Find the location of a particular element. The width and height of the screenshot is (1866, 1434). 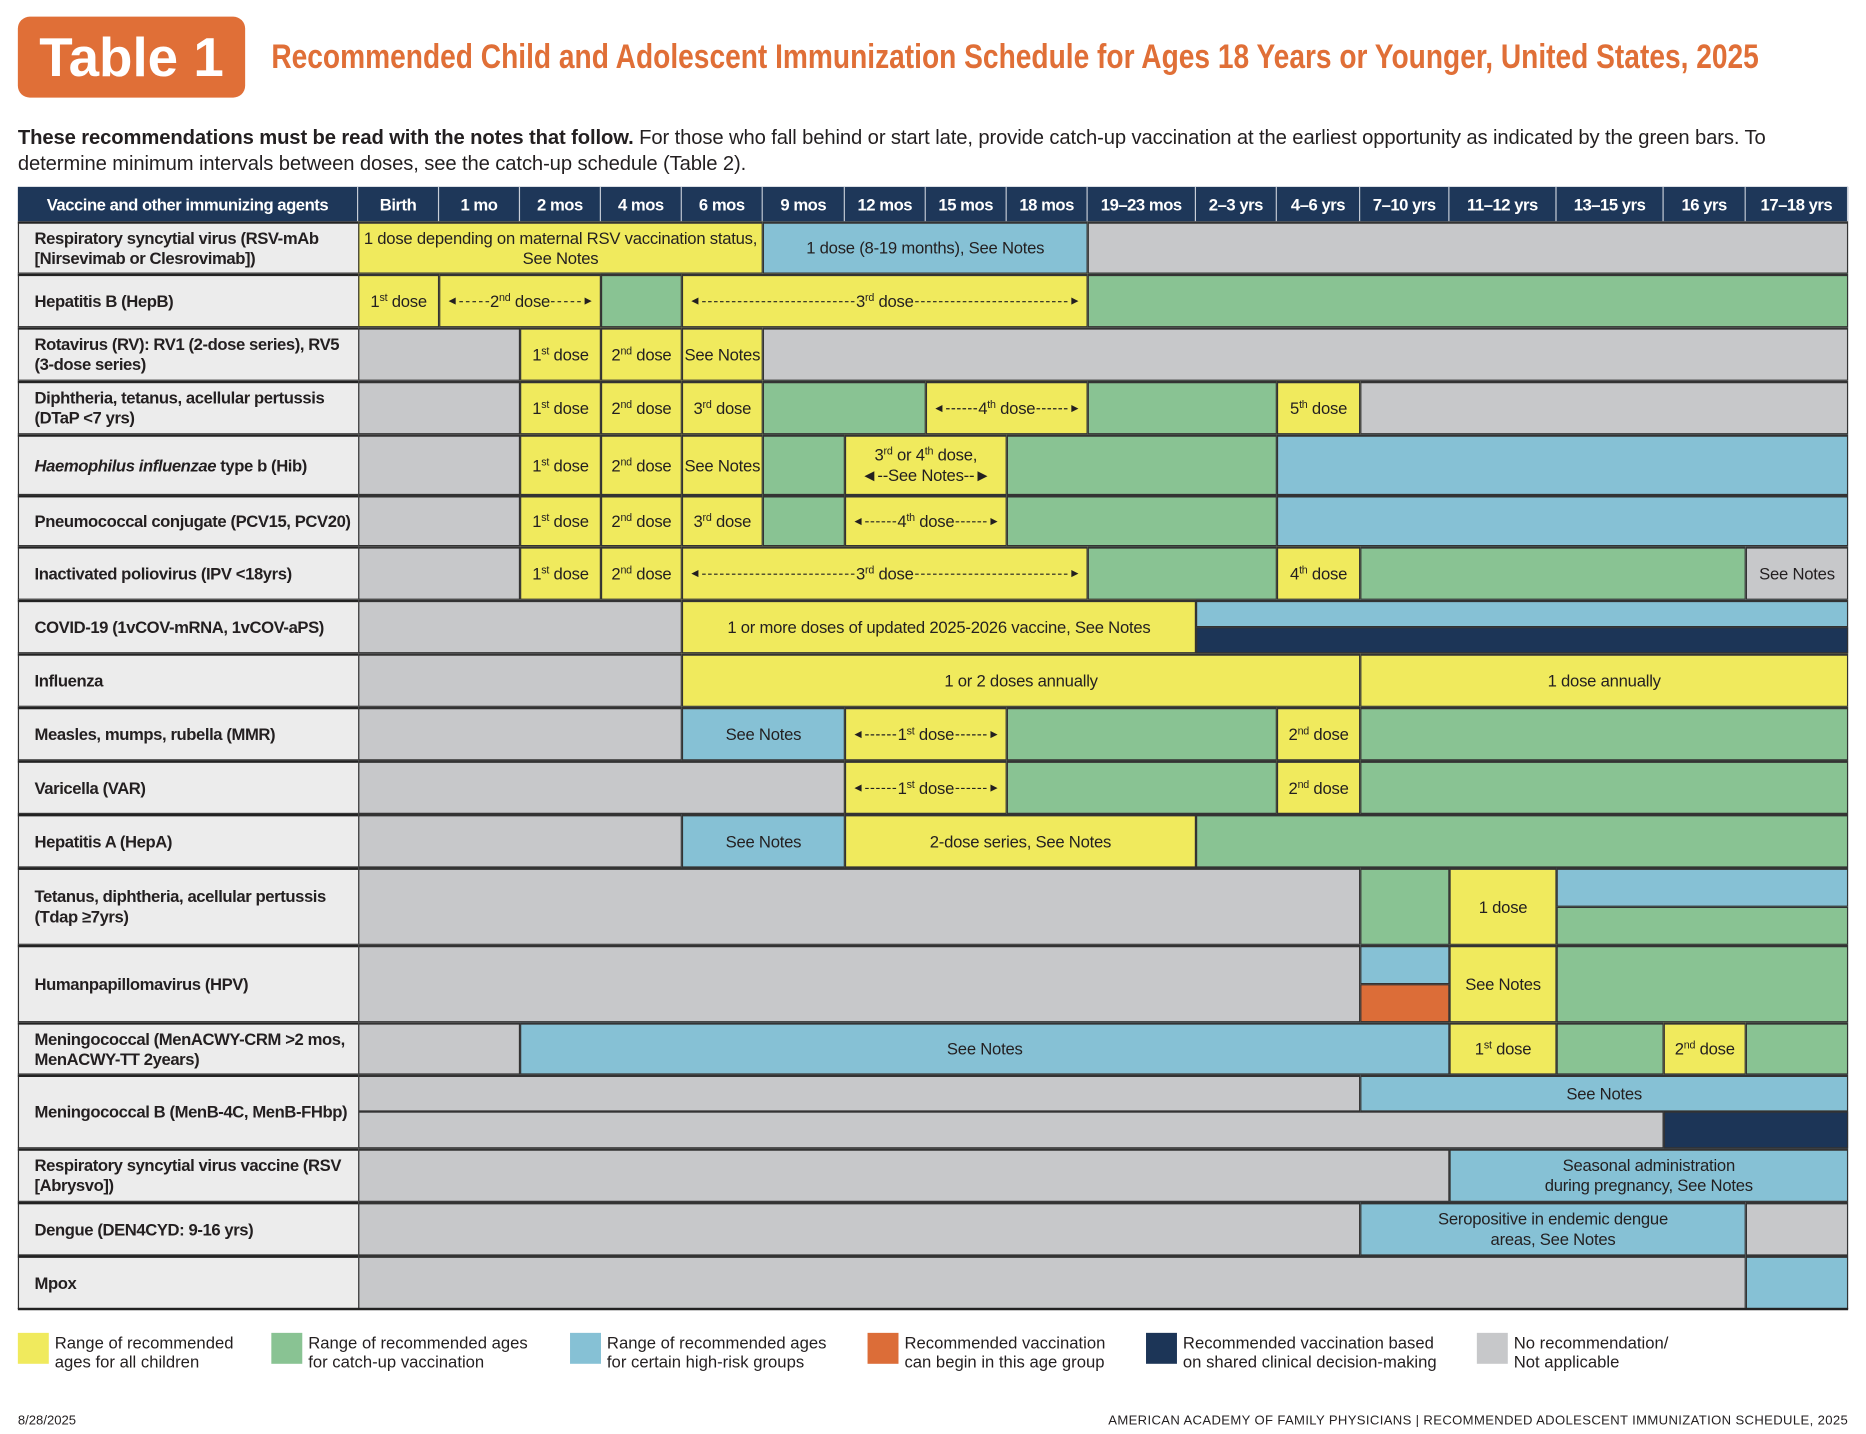

column-header-age: 2–3 yrs is located at coordinates (1236, 204).